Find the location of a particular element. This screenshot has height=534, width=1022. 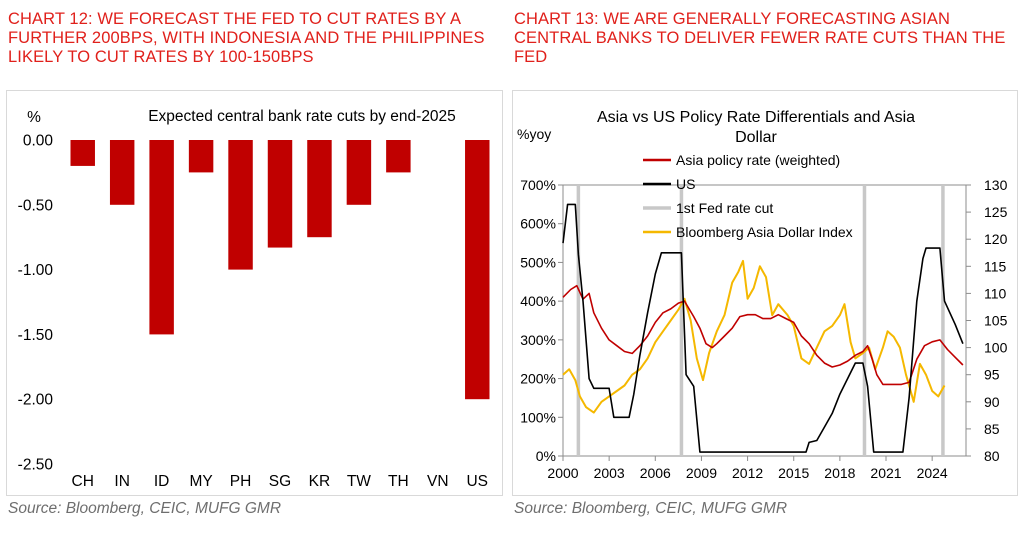

chart-13-x-tick-label: 2018 is located at coordinates (839, 473).